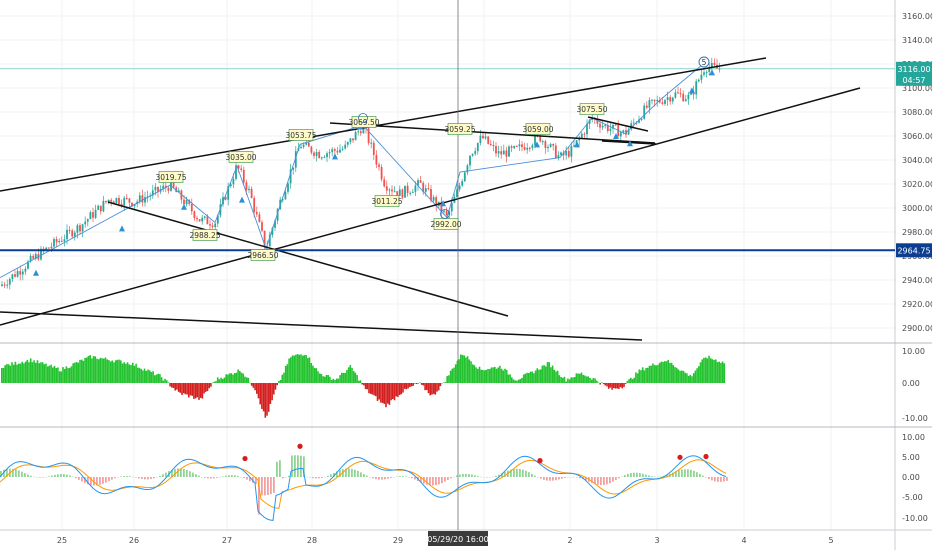 The image size is (932, 550). What do you see at coordinates (704, 62) in the screenshot?
I see `wave-circle` at bounding box center [704, 62].